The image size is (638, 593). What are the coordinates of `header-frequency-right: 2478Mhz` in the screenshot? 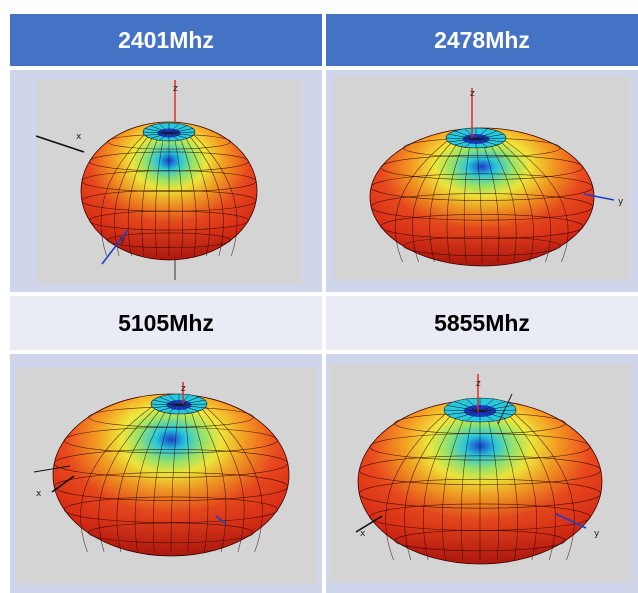 It's located at (482, 39).